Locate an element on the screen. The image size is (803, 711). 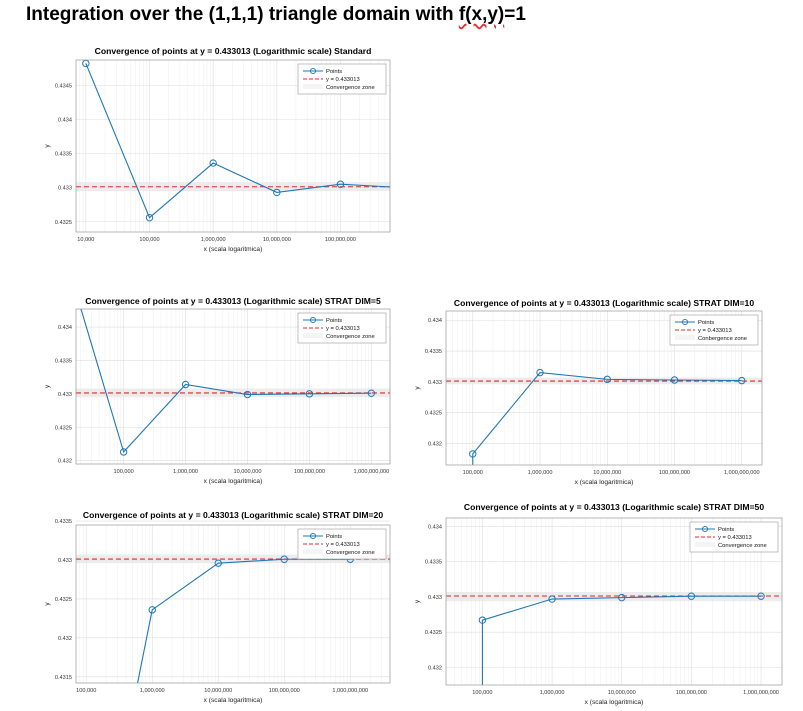
y-tick-label: 0.4315 is located at coordinates (63, 678).